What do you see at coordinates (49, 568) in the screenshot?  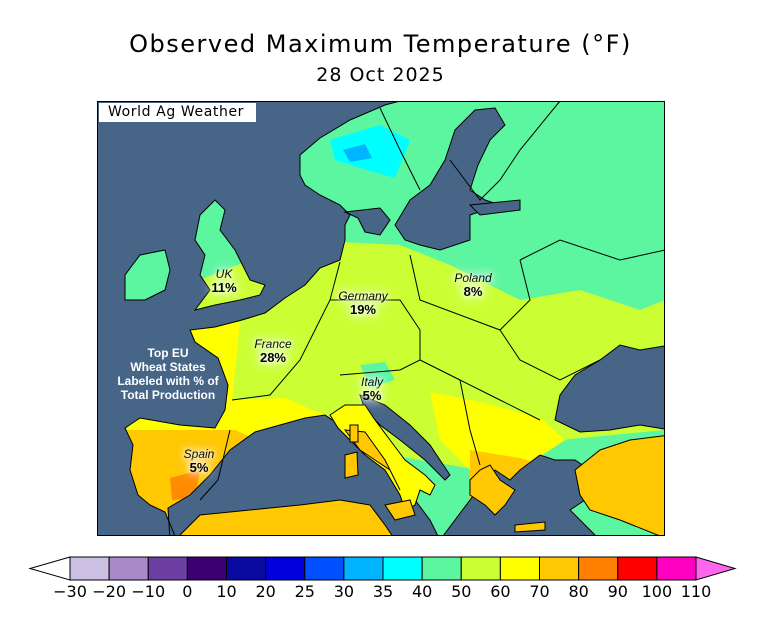 I see `legend-arrow-below` at bounding box center [49, 568].